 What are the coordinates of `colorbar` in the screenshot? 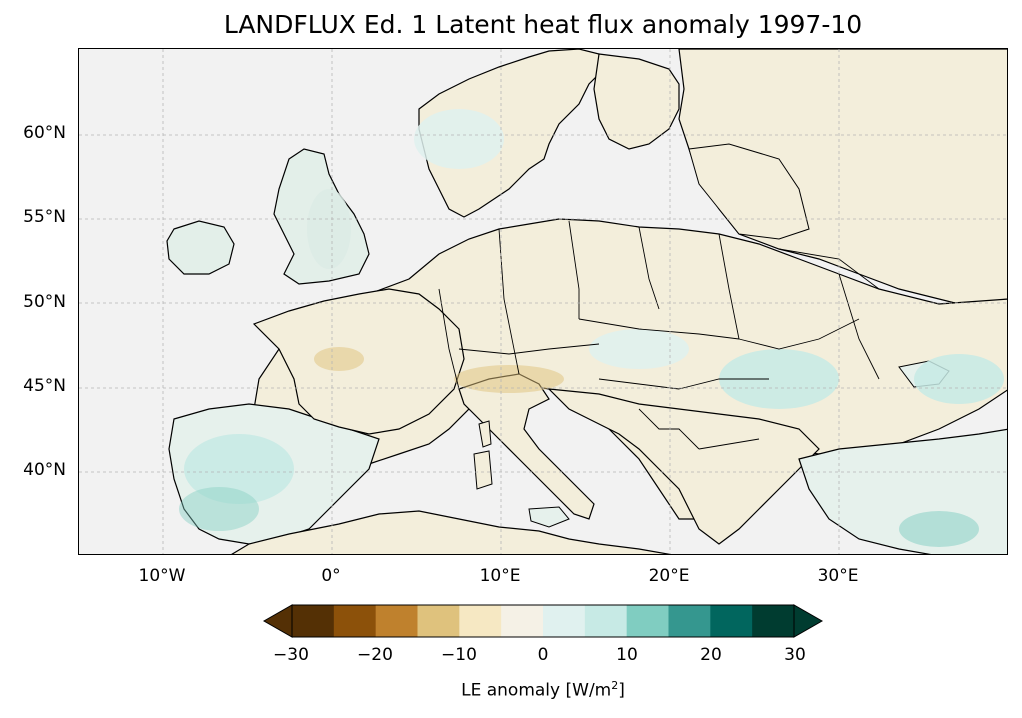 It's located at (543, 621).